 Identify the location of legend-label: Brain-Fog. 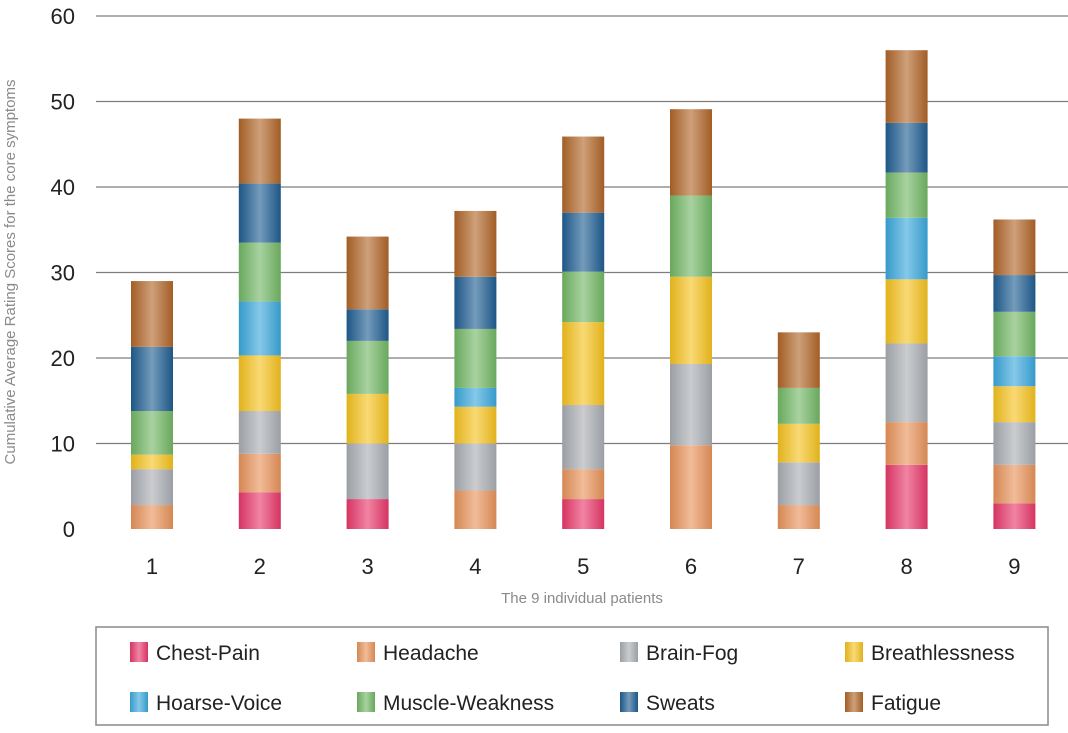
(692, 653).